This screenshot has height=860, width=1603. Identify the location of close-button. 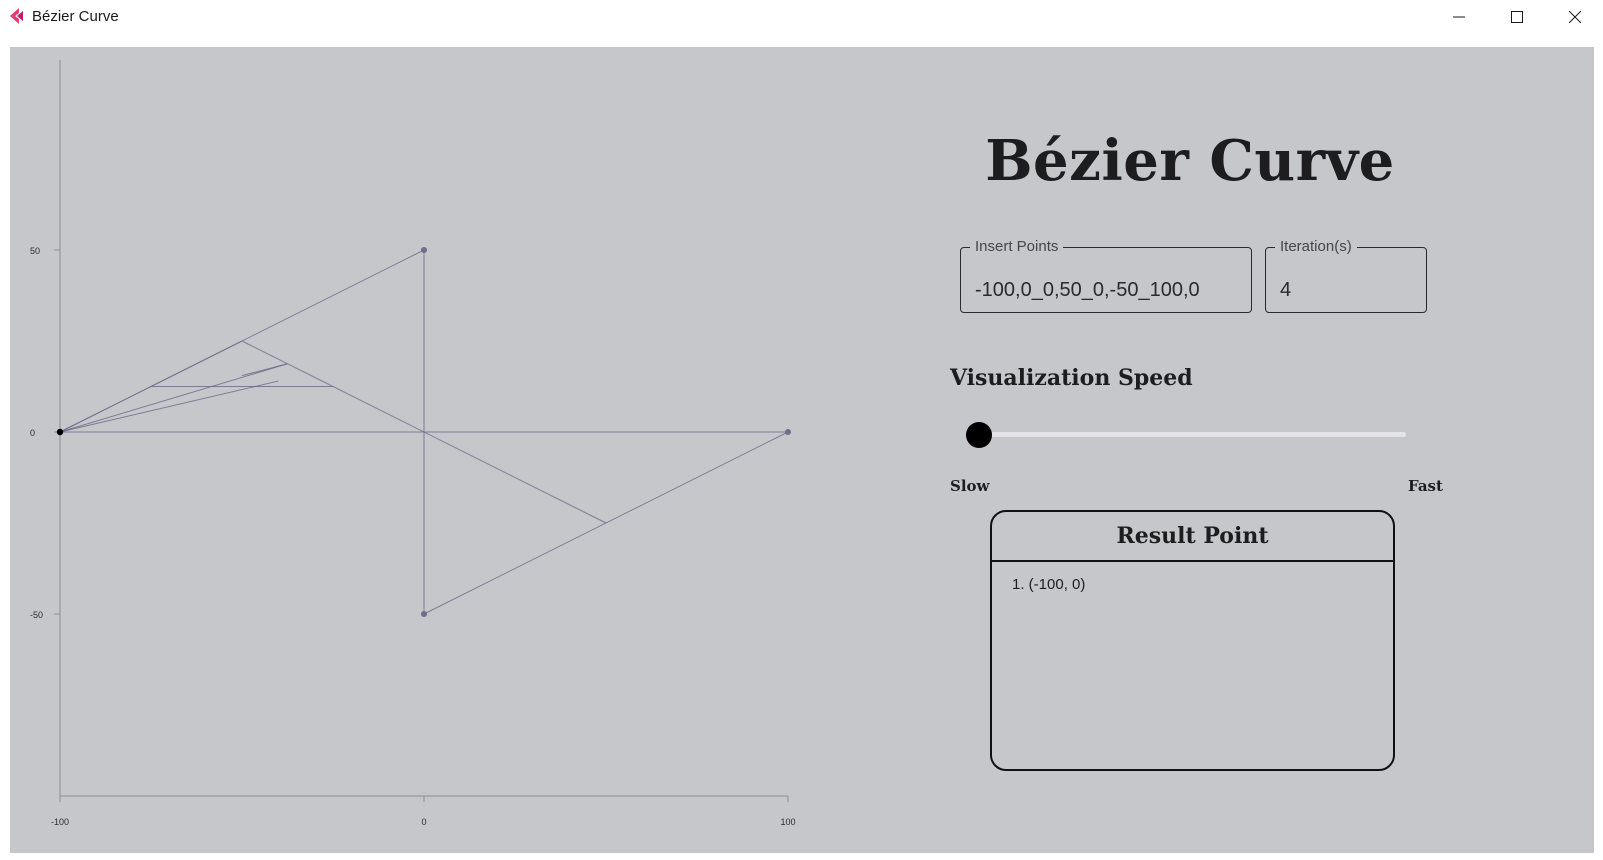
(1574, 17).